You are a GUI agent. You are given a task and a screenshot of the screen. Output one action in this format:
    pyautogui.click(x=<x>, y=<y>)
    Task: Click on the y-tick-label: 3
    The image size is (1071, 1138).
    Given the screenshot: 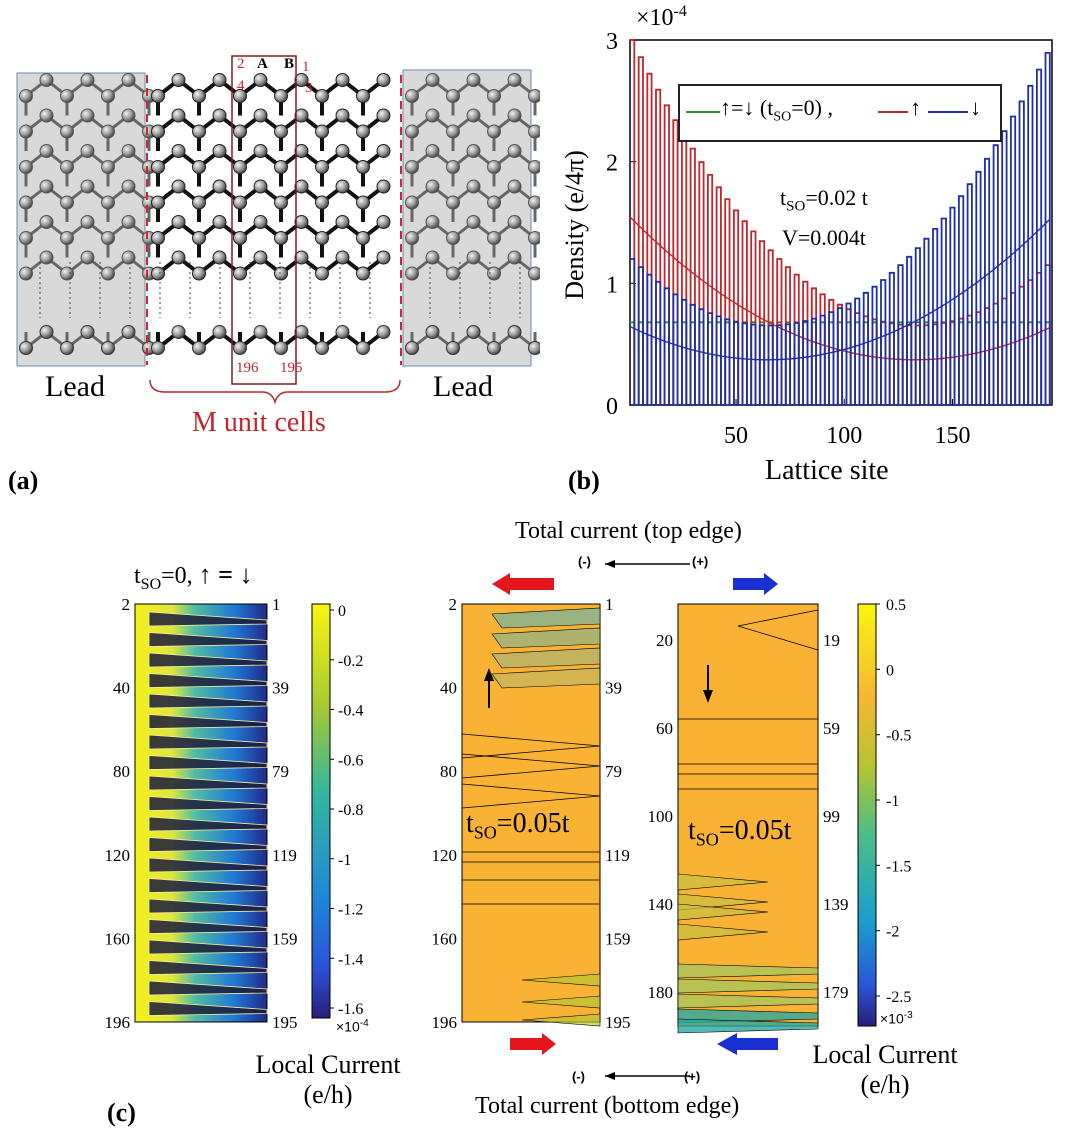 What is the action you would take?
    pyautogui.click(x=612, y=42)
    